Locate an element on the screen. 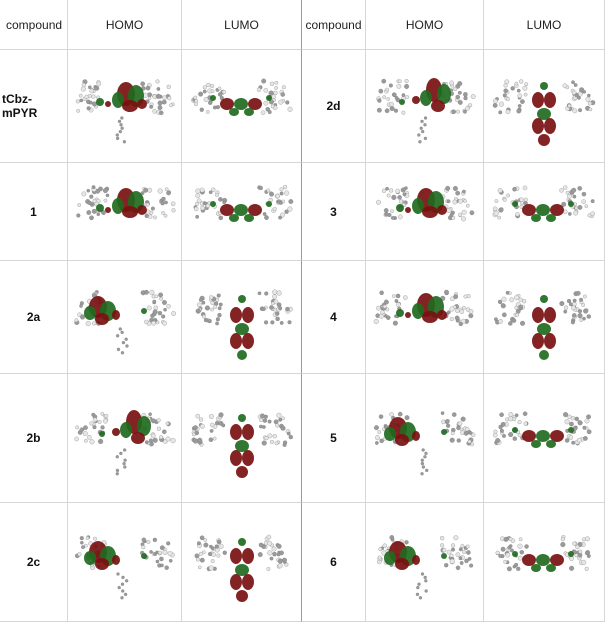 This screenshot has height=622, width=605. compound-label: 4 is located at coordinates (334, 317).